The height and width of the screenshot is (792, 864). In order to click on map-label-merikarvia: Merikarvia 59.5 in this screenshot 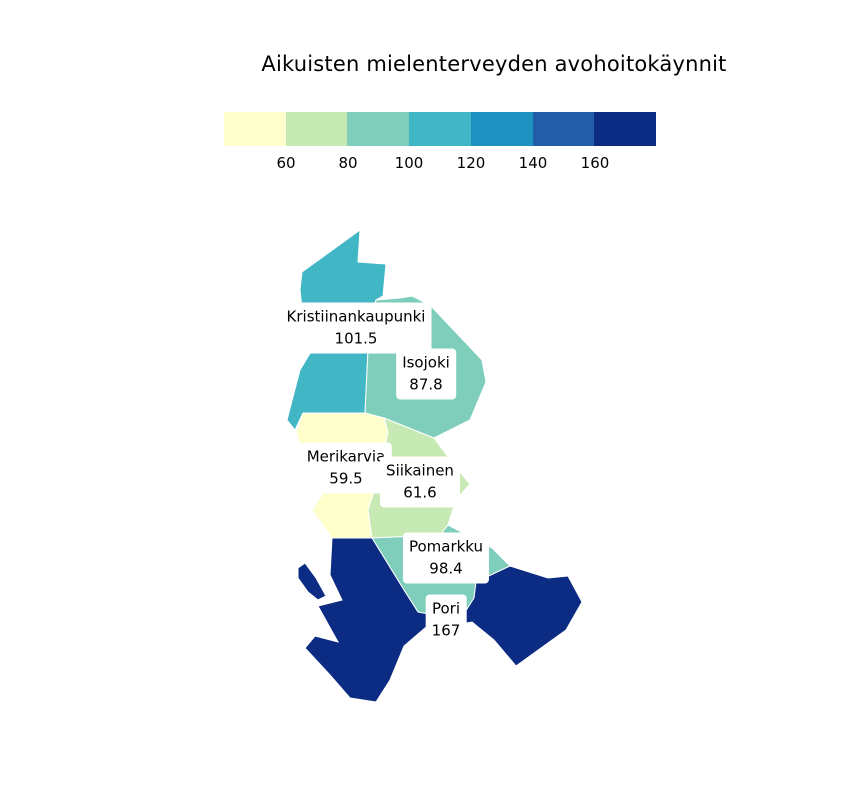, I will do `click(346, 468)`.